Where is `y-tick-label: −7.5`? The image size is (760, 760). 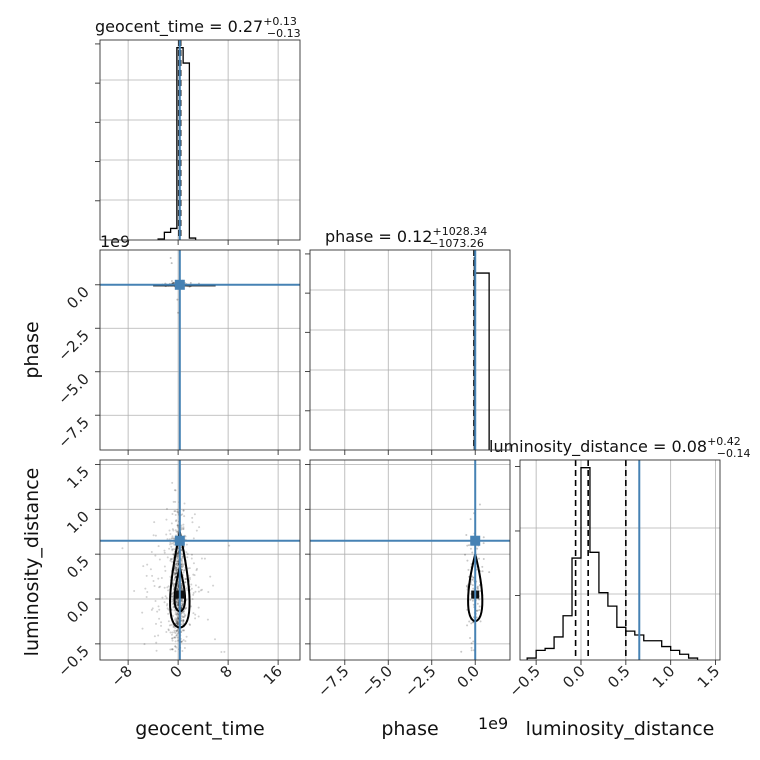
y-tick-label: −7.5 is located at coordinates (73, 432).